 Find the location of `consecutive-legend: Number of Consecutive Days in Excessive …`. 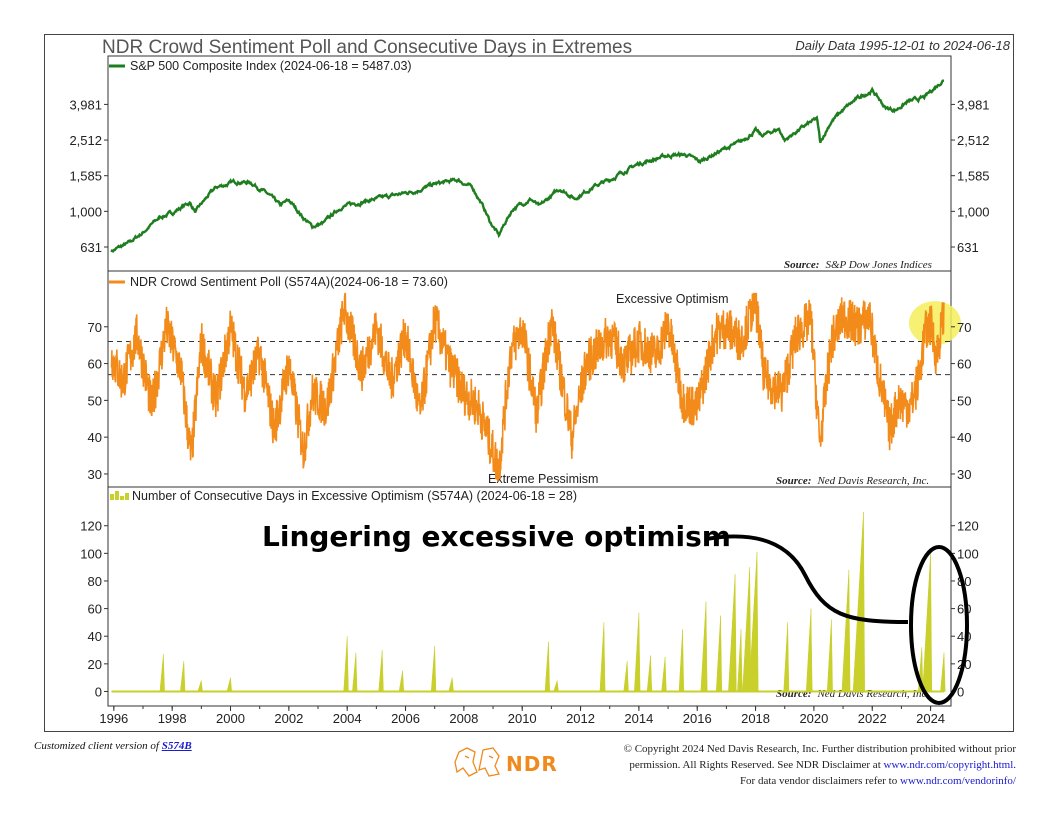

consecutive-legend: Number of Consecutive Days in Excessive … is located at coordinates (354, 496).